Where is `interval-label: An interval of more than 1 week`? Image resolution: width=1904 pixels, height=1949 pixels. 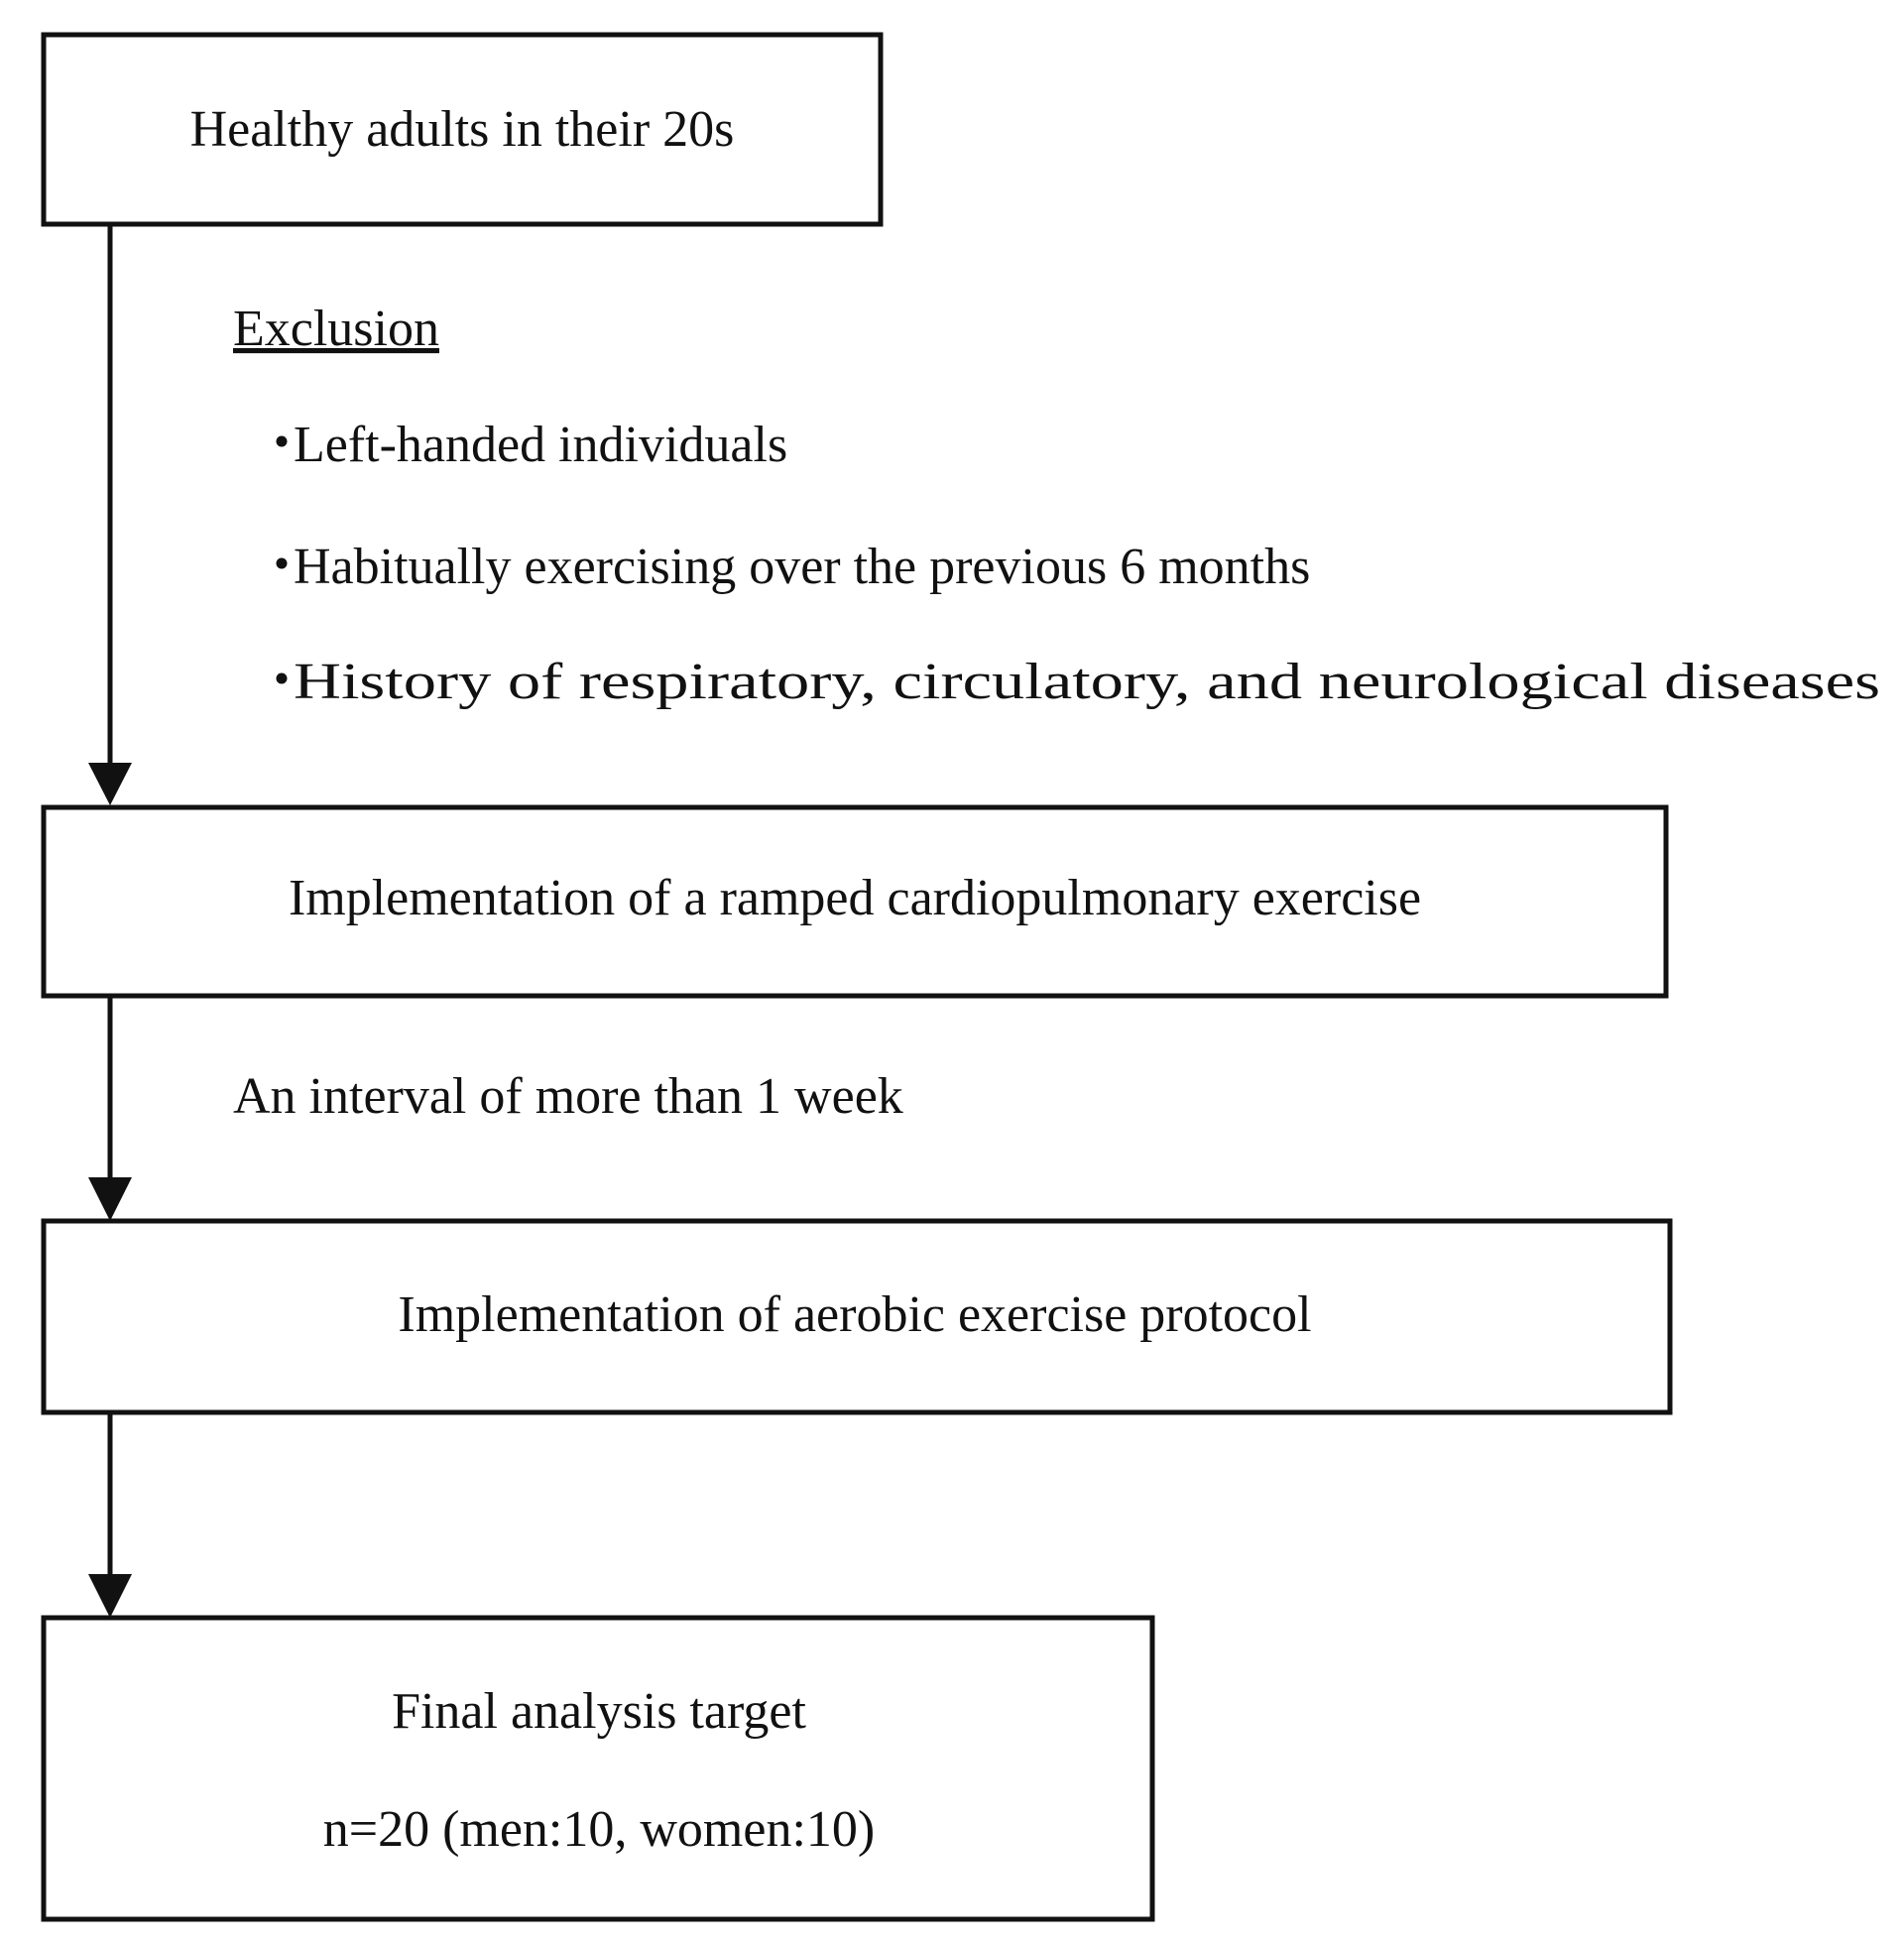 interval-label: An interval of more than 1 week is located at coordinates (568, 1097).